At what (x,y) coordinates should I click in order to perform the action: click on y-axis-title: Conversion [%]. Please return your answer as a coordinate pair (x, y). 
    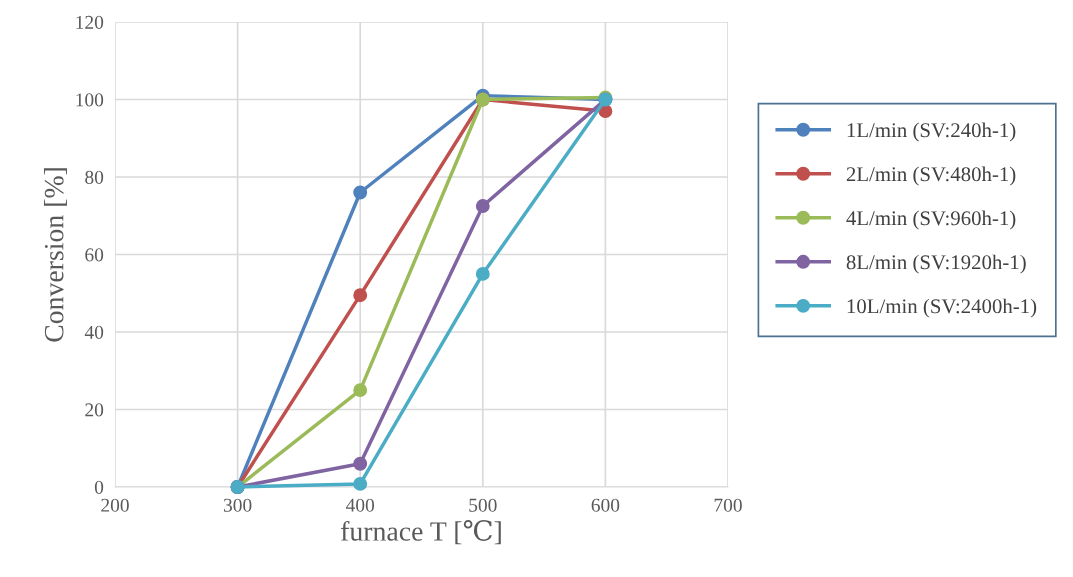
    Looking at the image, I should click on (55, 255).